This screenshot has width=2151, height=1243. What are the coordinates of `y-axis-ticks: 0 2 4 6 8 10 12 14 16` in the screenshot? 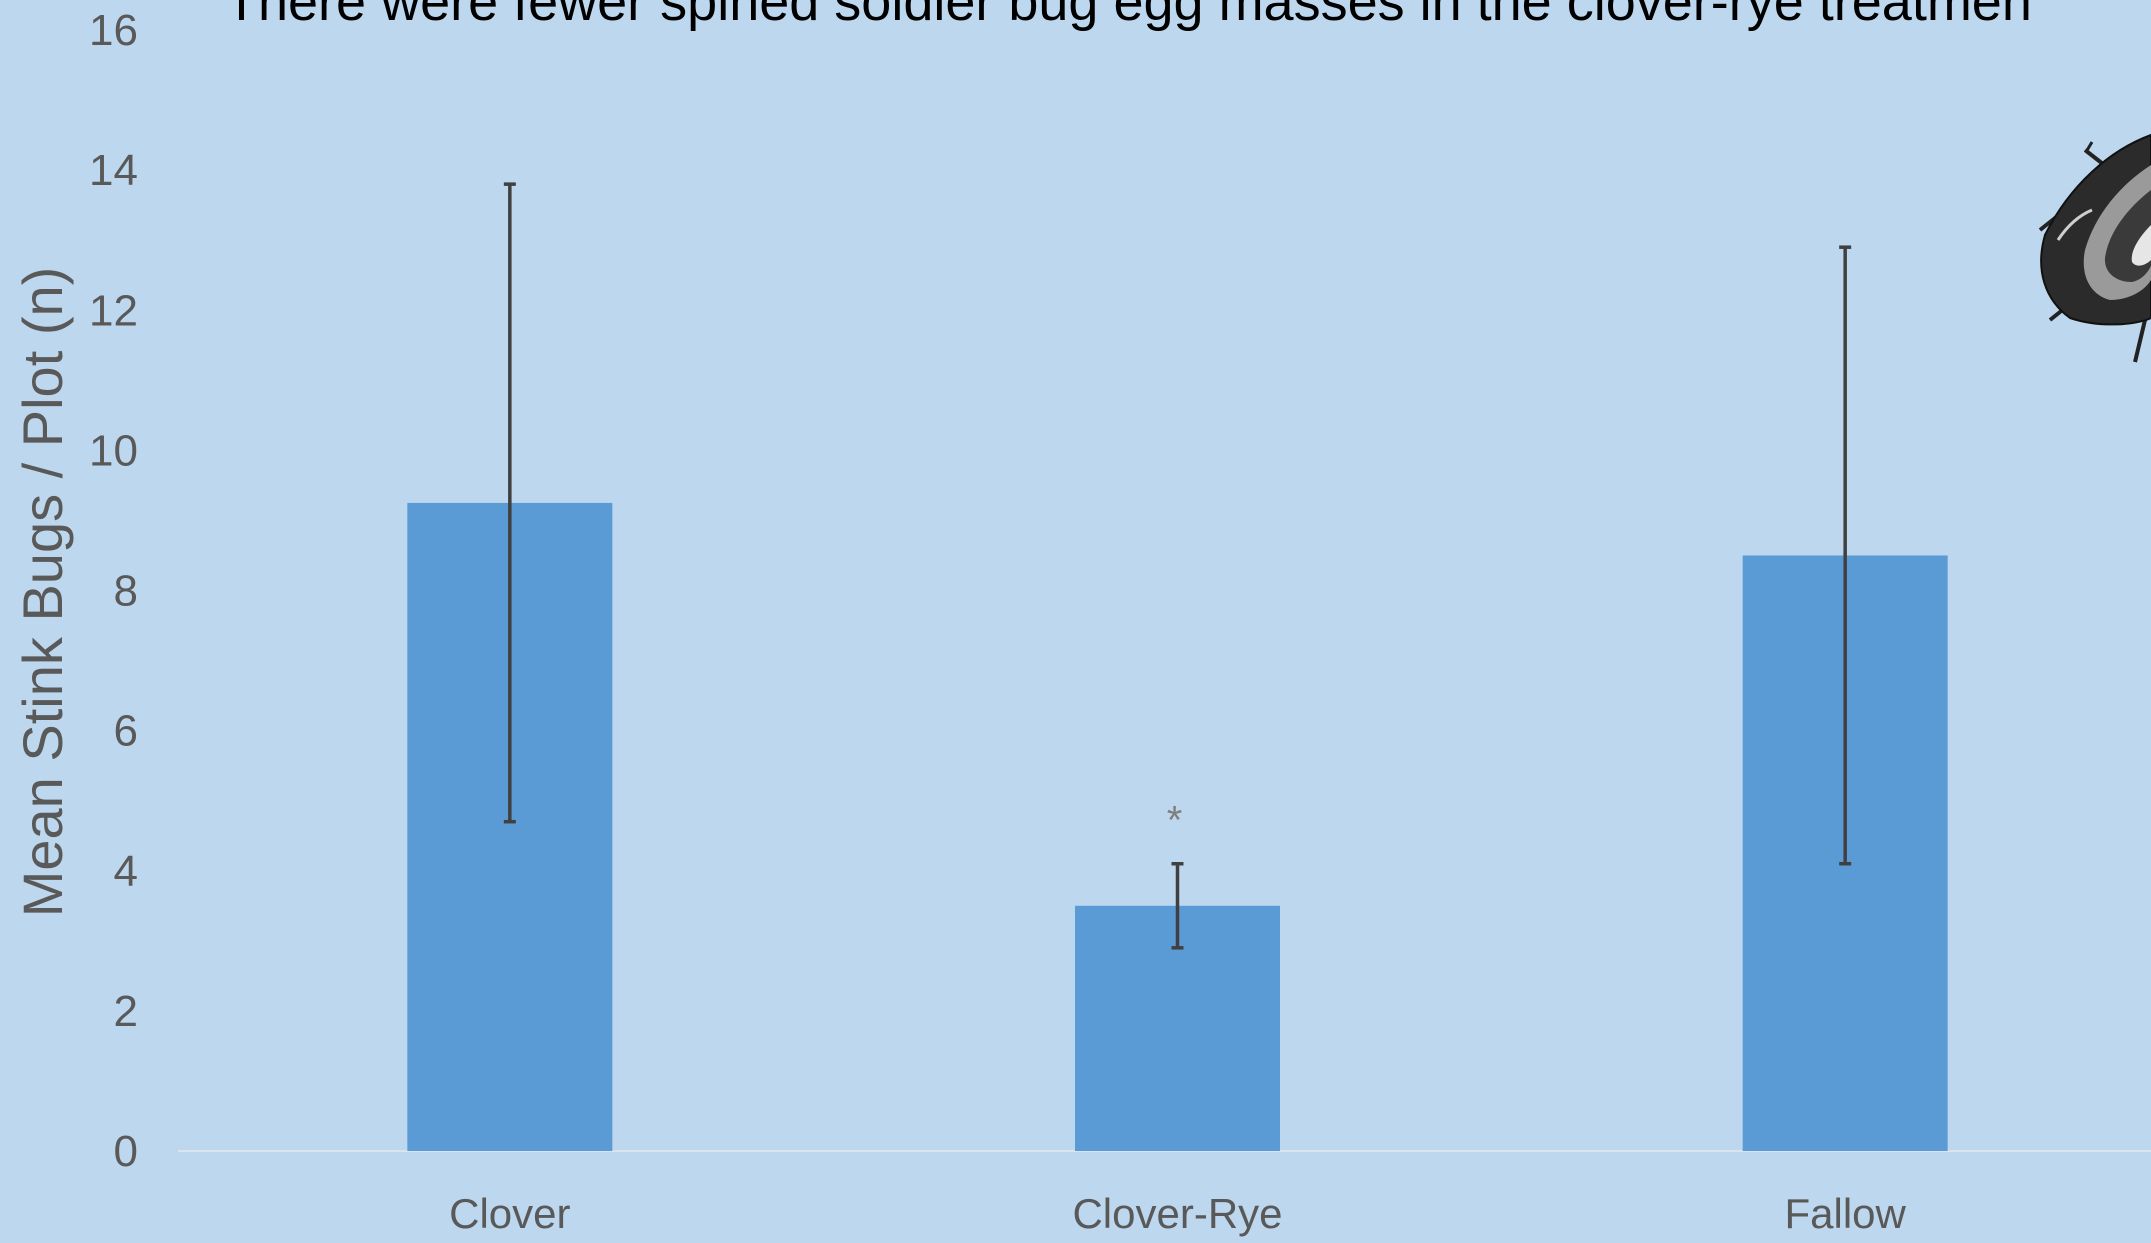 It's located at (113, 591).